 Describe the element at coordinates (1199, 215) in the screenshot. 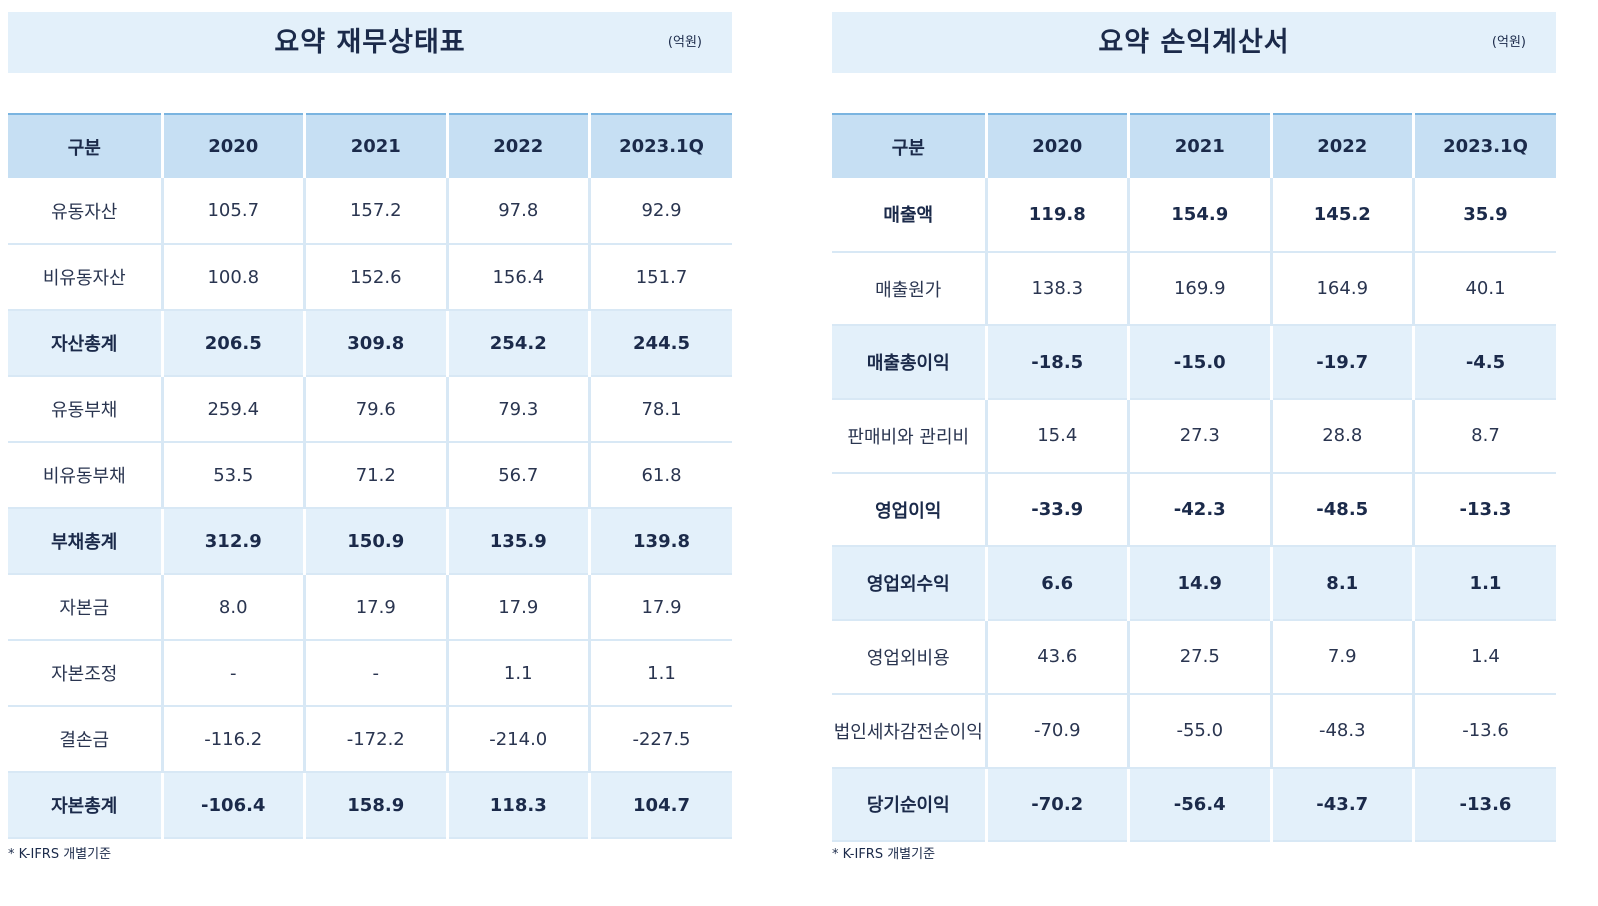

I see `table-cell: 154.9` at that location.